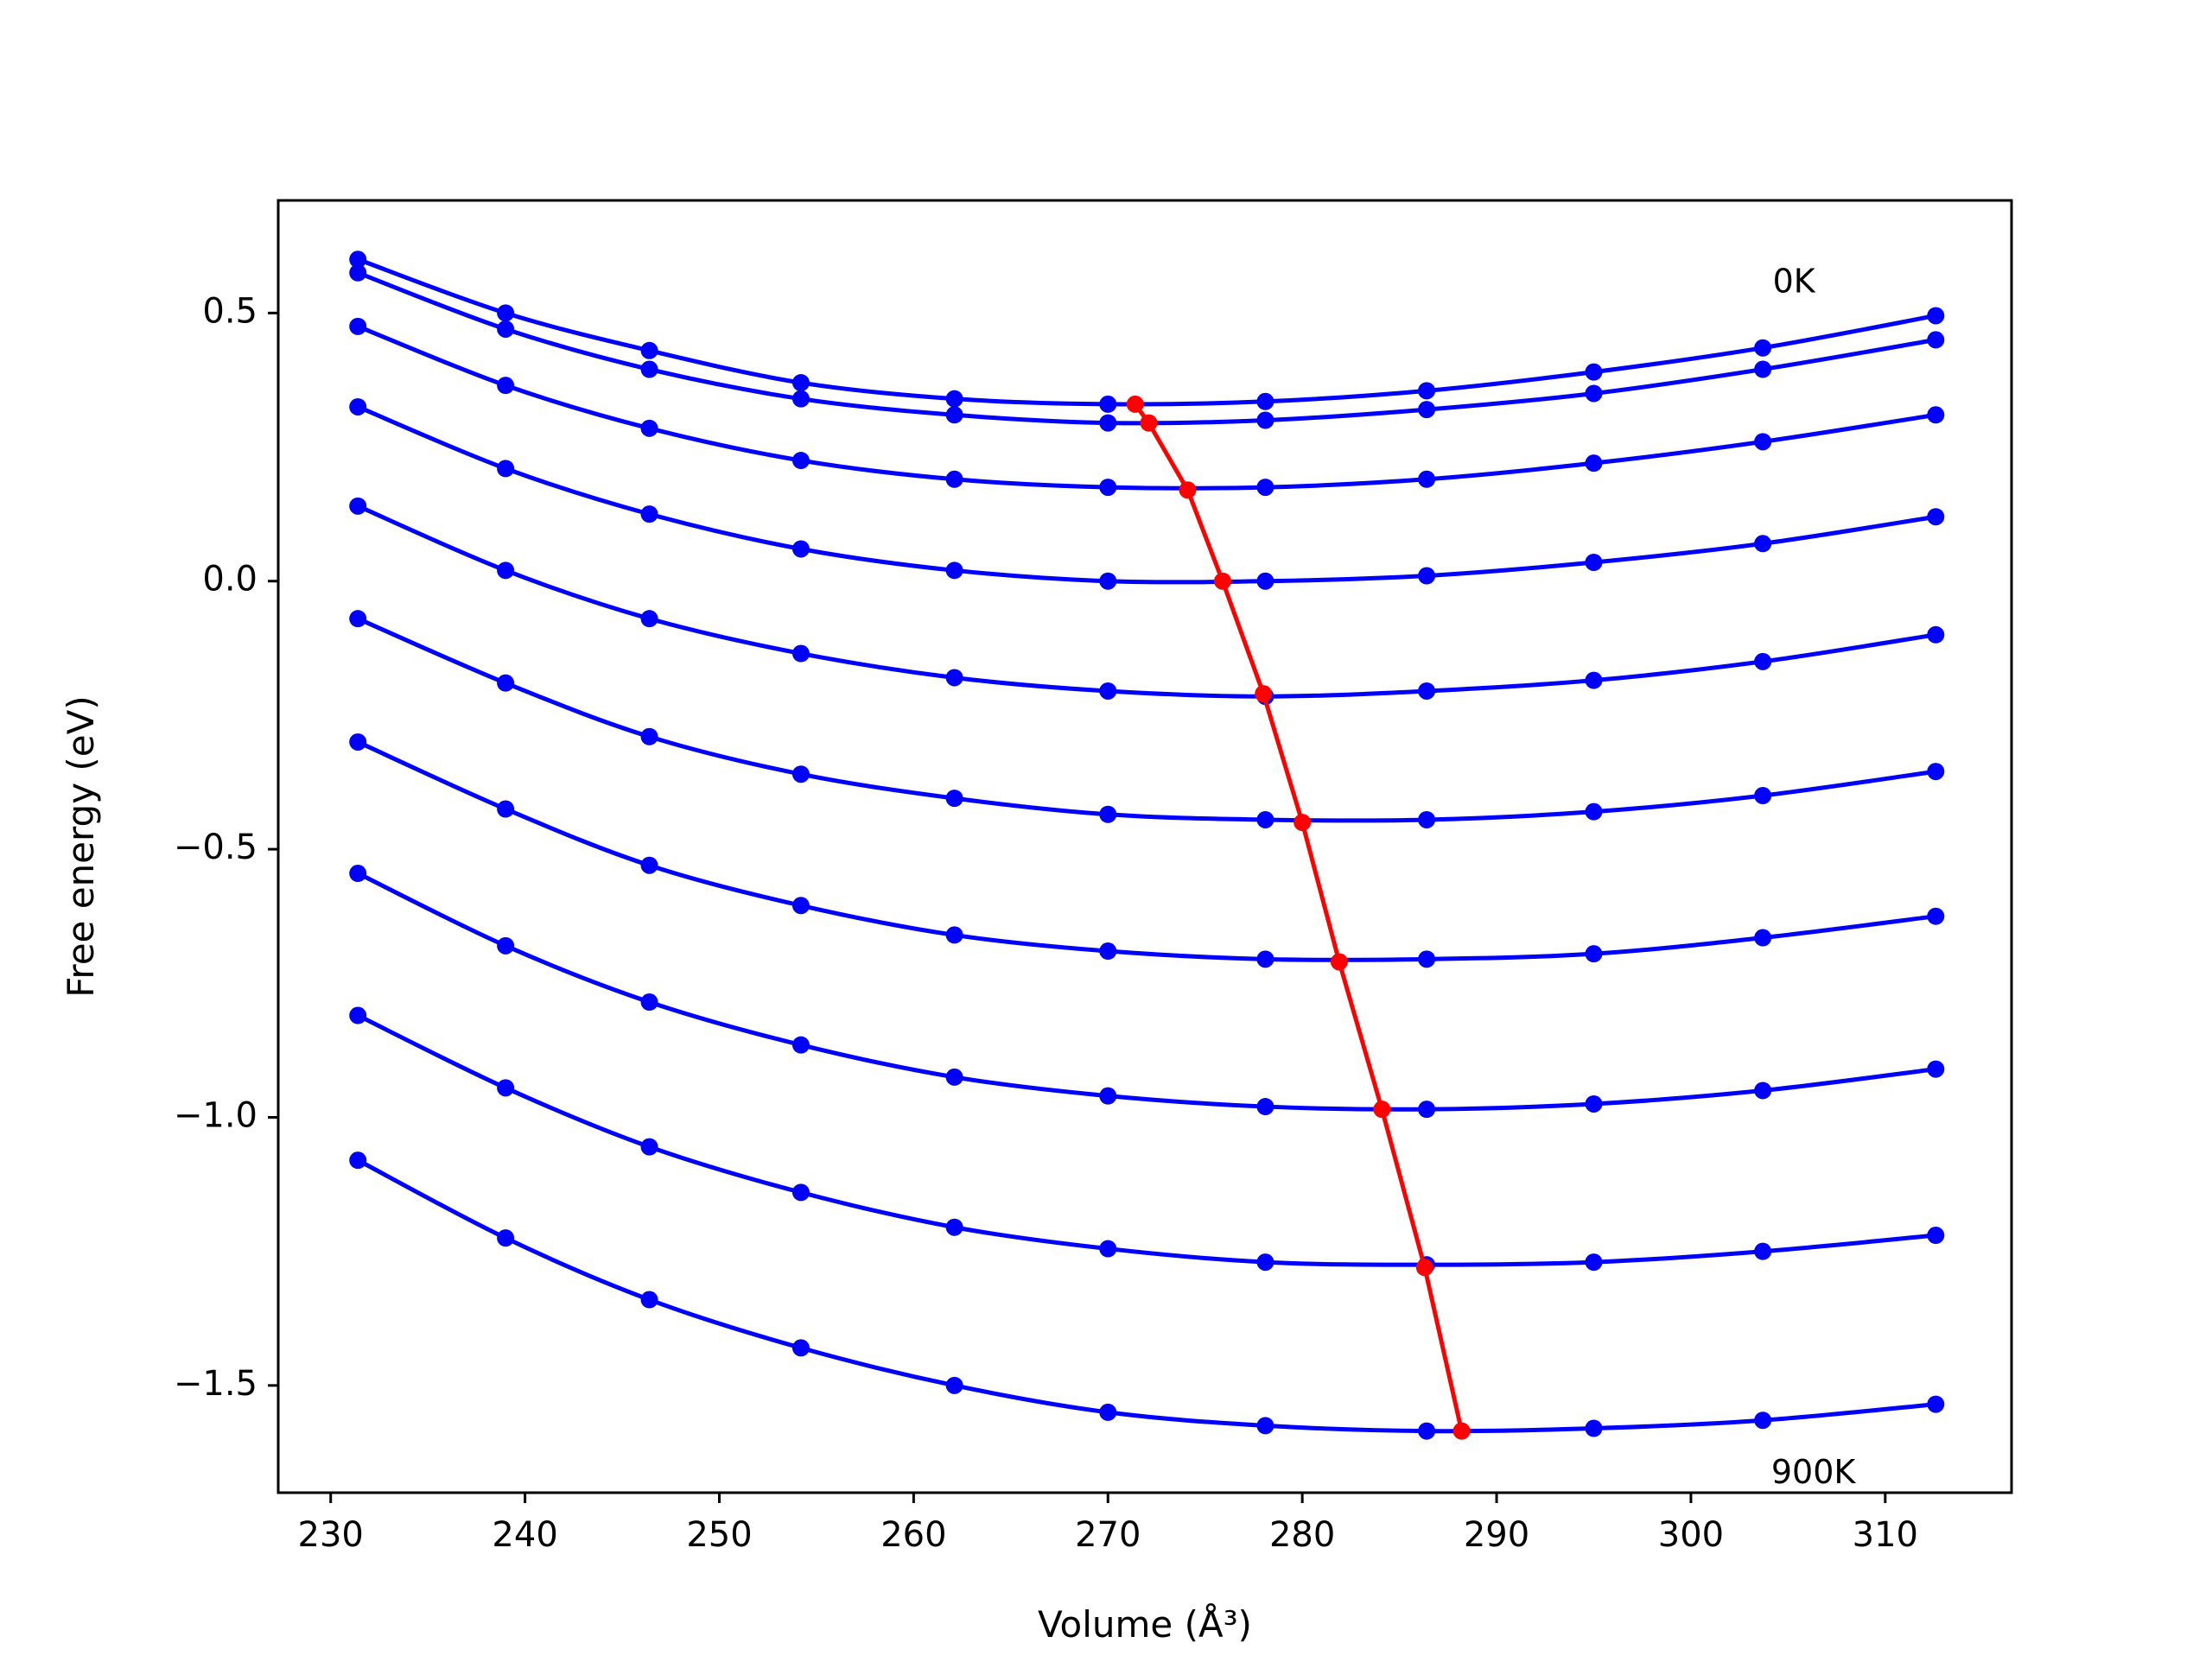 The image size is (2212, 1662). Describe the element at coordinates (331, 1535) in the screenshot. I see `x-tick-label: 230` at that location.